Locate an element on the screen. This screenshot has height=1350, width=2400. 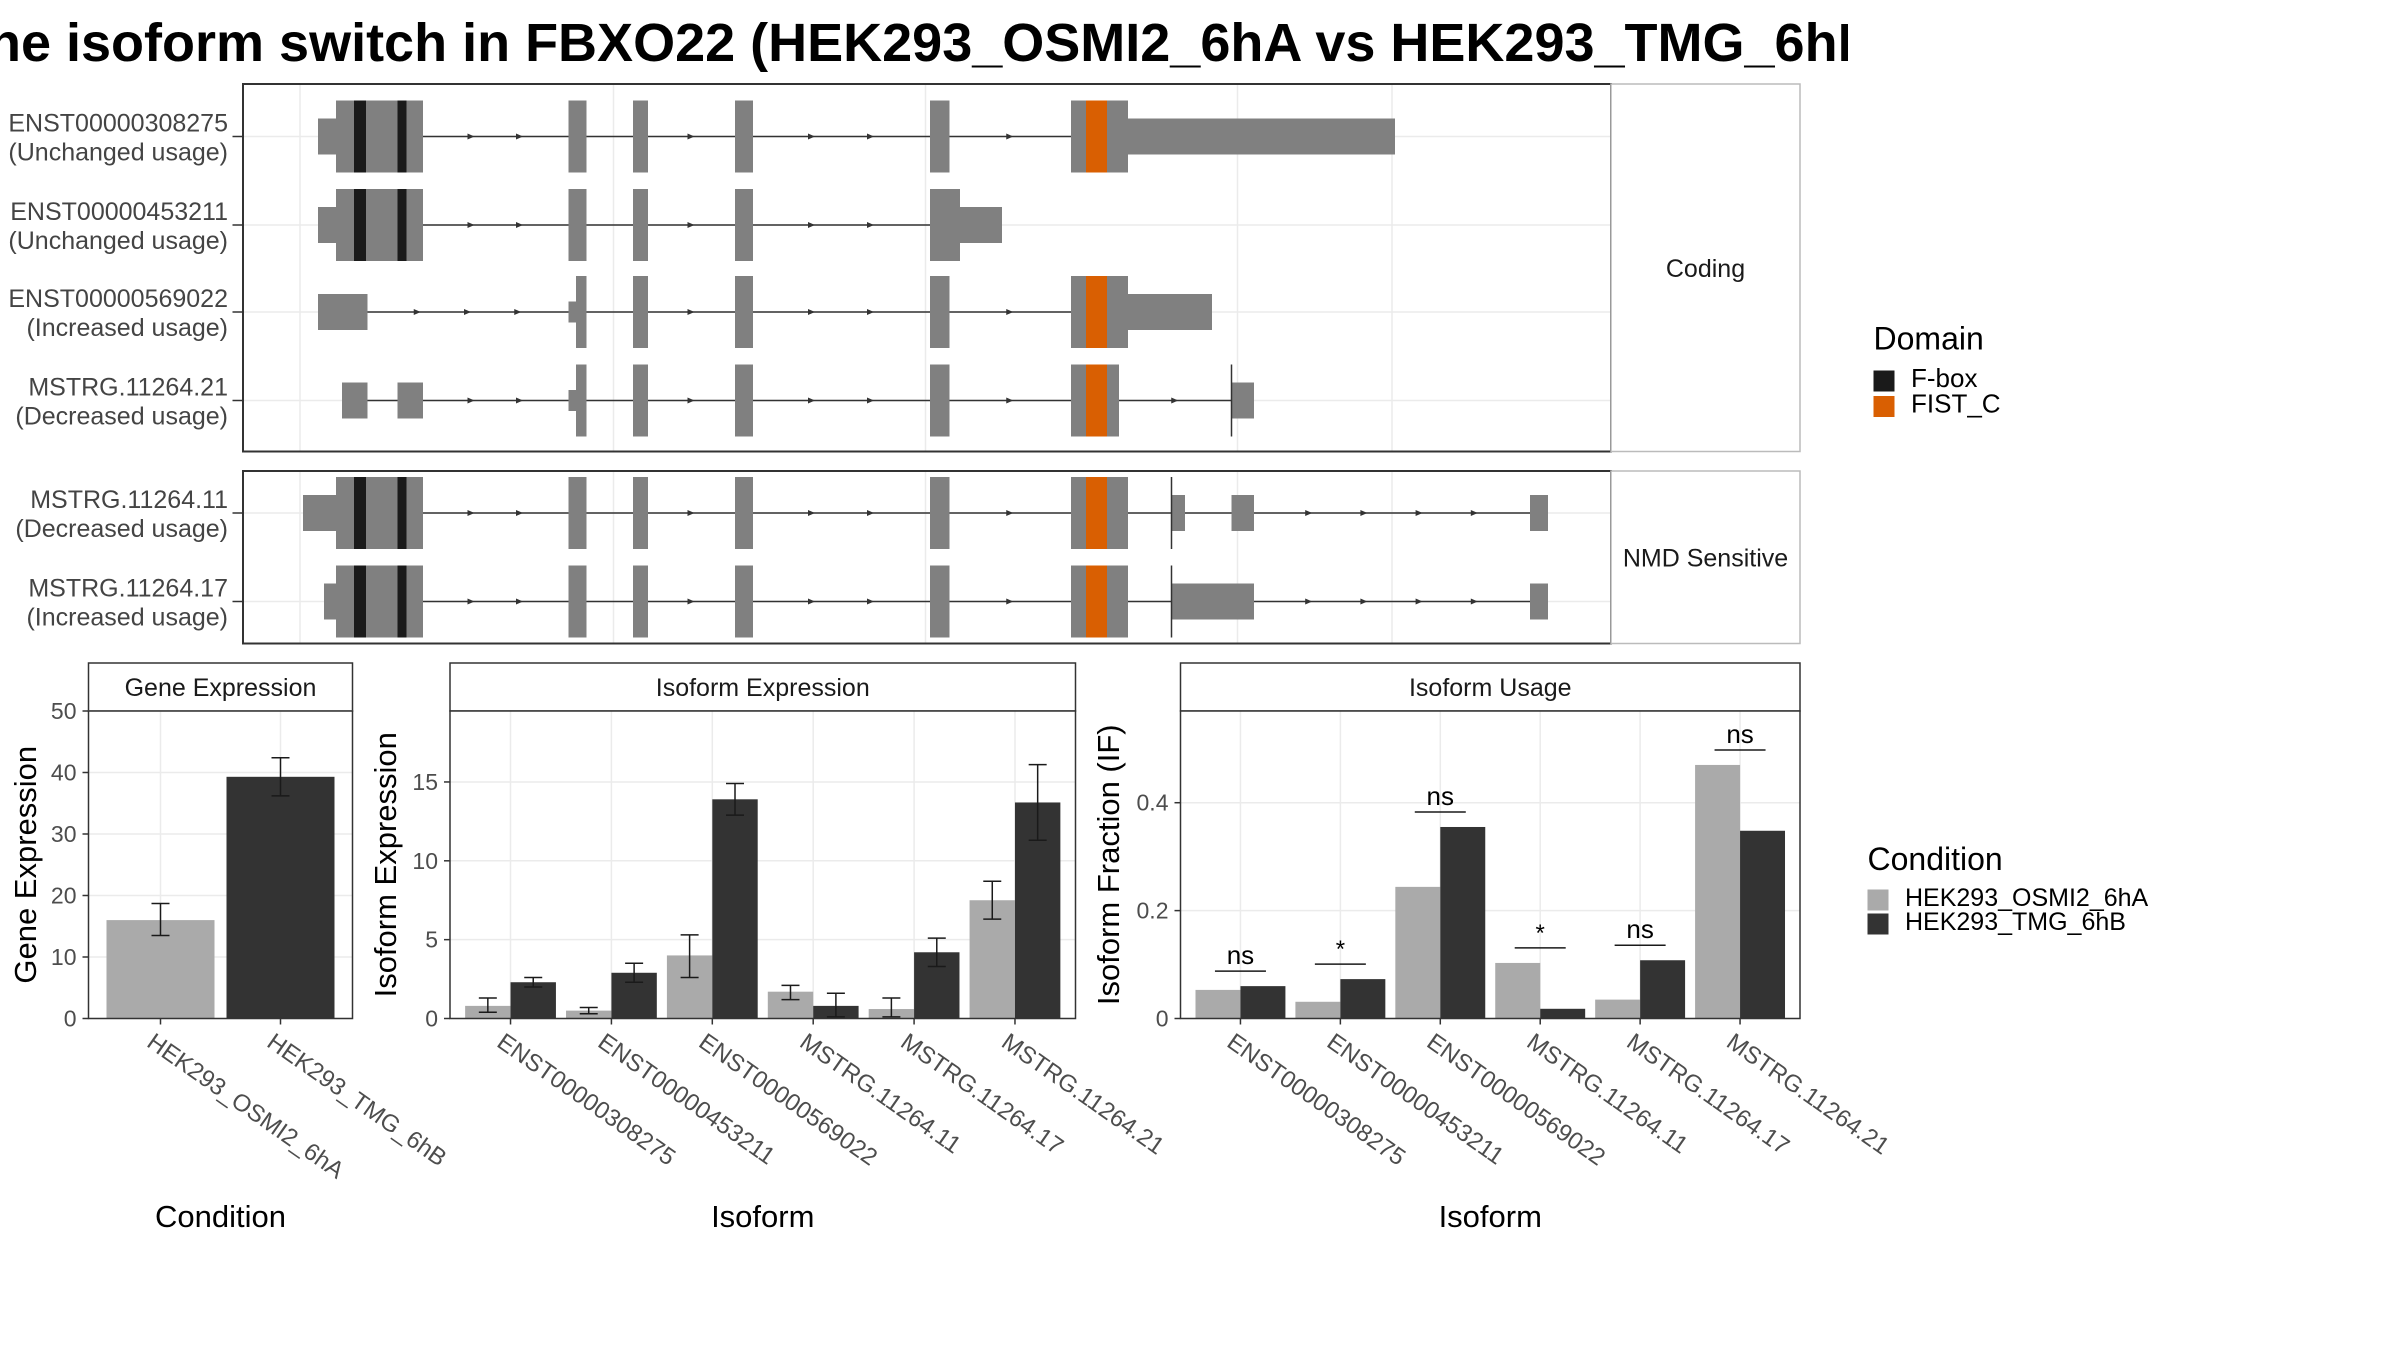
y-axis-title: Isoform Fraction (IF) is located at coordinates (1108, 864).